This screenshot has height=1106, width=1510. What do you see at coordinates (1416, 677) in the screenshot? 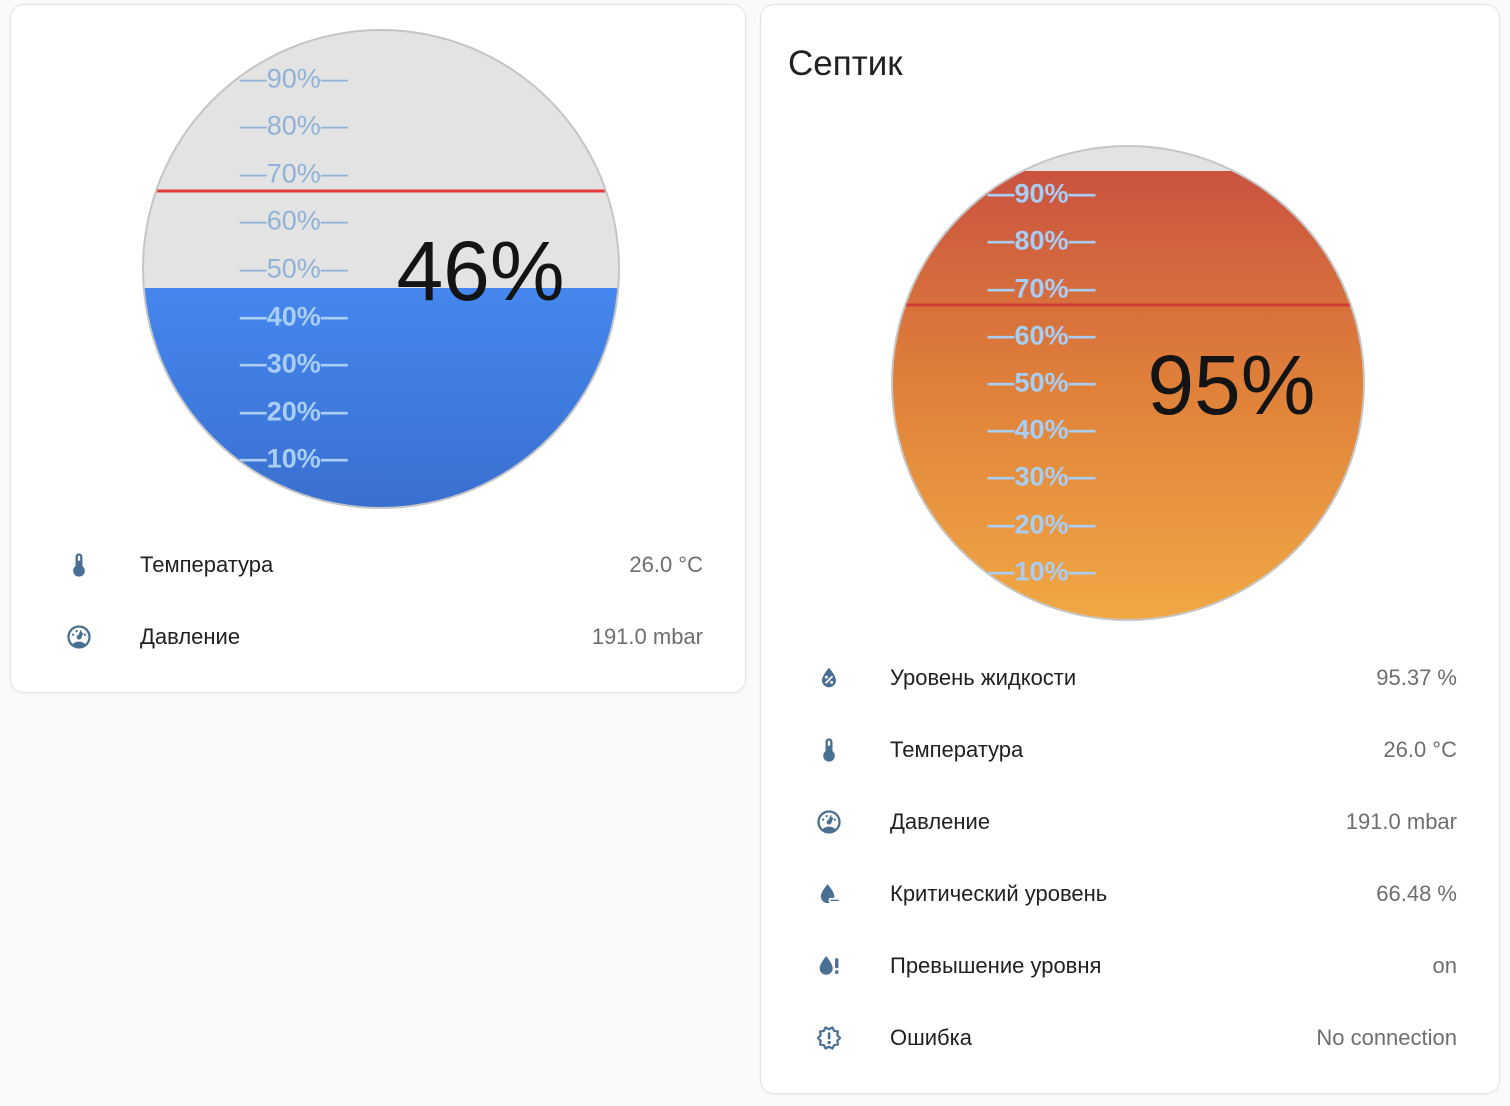
I see `attribute-value: 95.37 %` at bounding box center [1416, 677].